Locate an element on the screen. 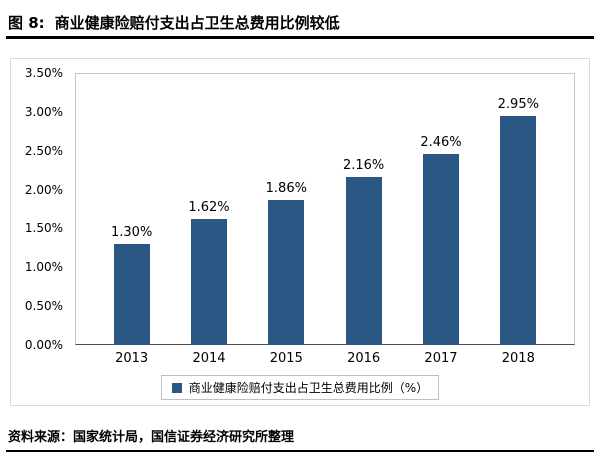 This screenshot has height=460, width=600. y-axis-tick-label: 0.00% is located at coordinates (43, 345).